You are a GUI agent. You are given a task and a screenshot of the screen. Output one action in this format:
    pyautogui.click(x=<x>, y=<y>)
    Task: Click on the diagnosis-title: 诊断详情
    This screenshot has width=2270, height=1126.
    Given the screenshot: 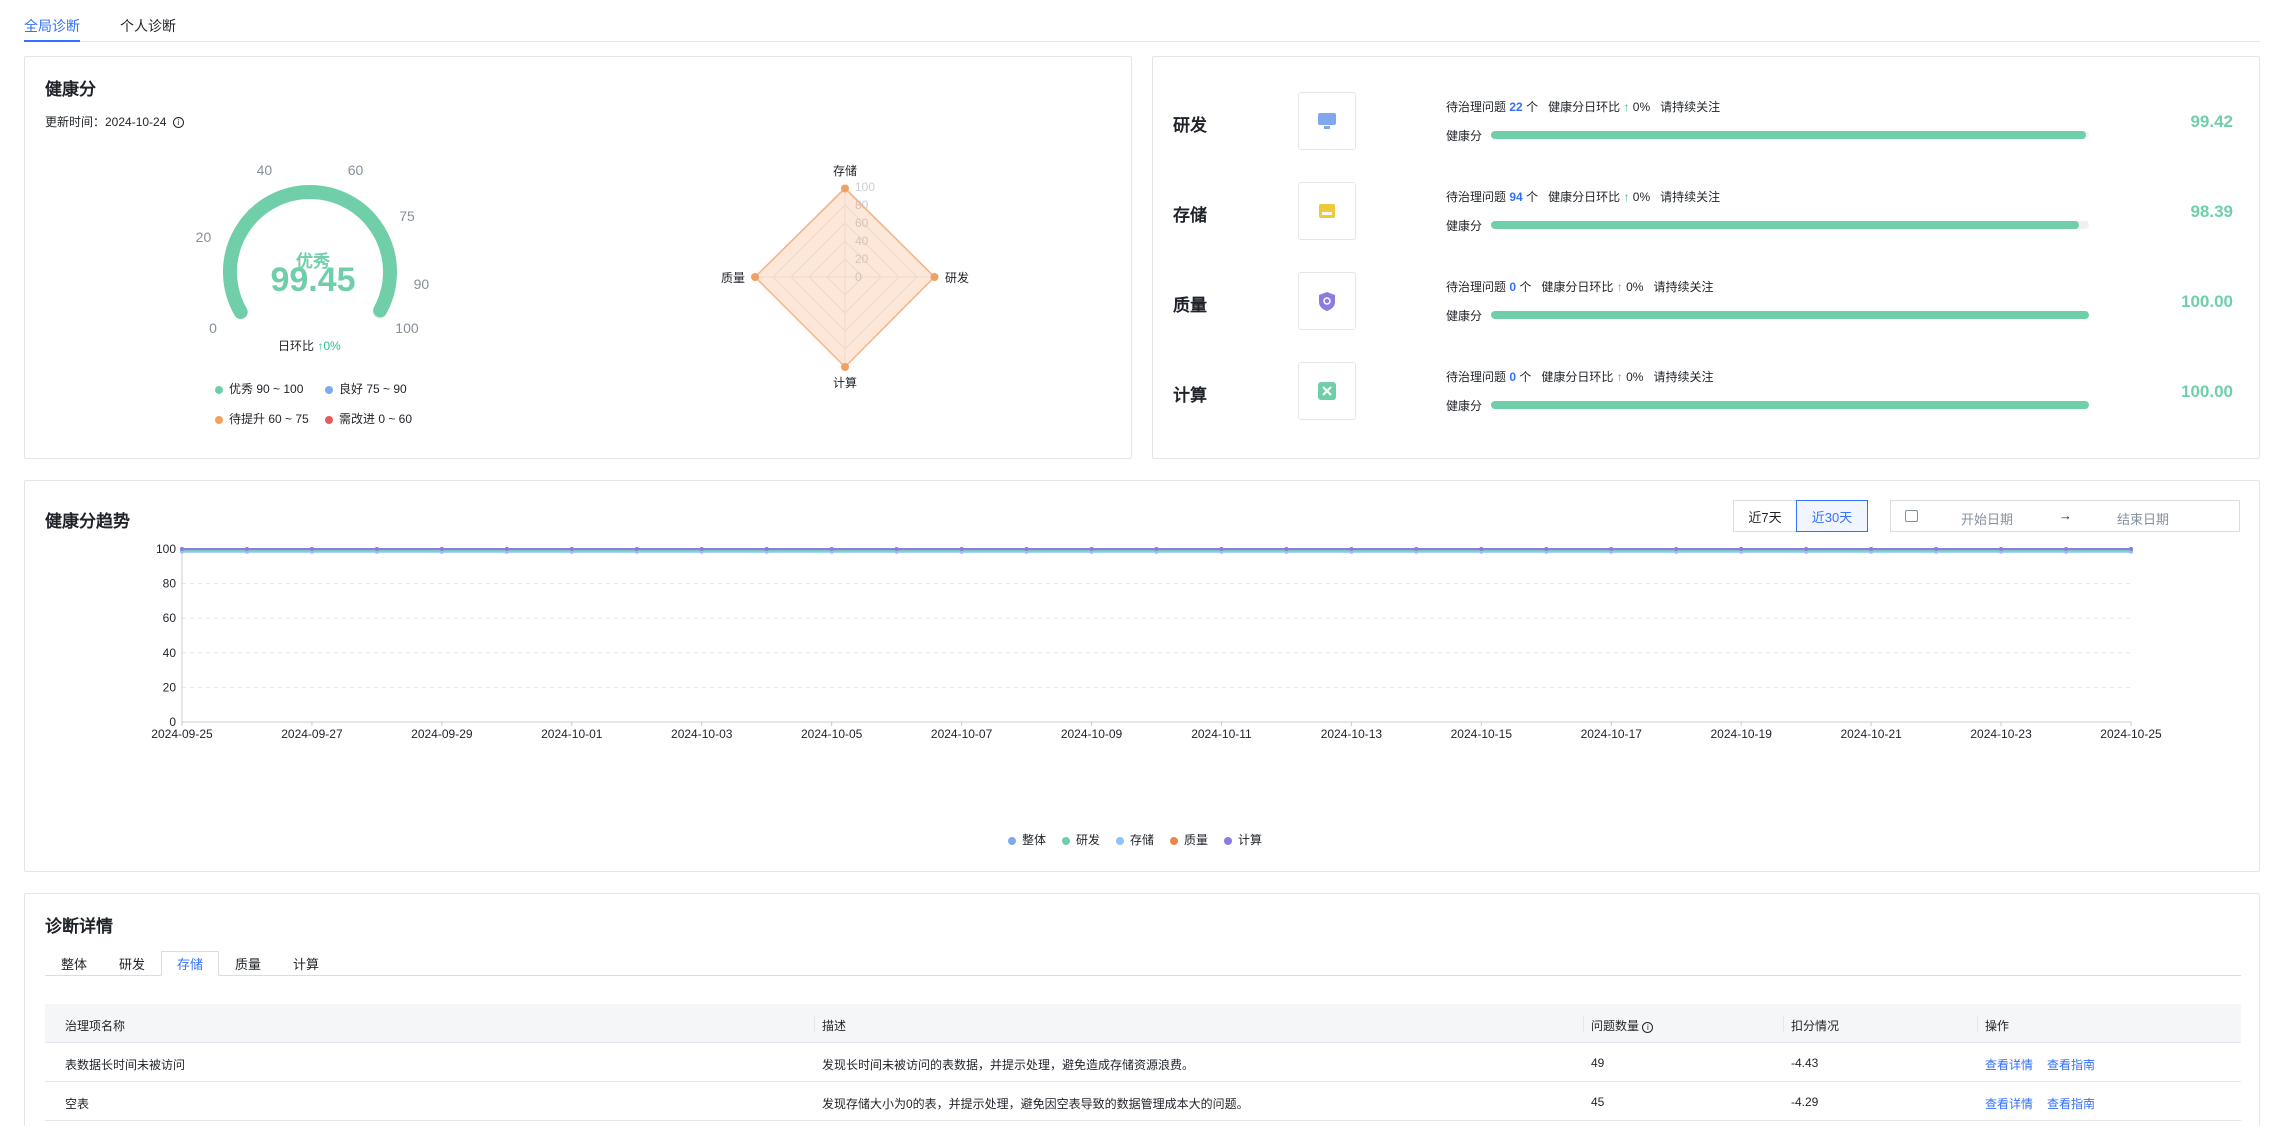 What is the action you would take?
    pyautogui.click(x=79, y=926)
    